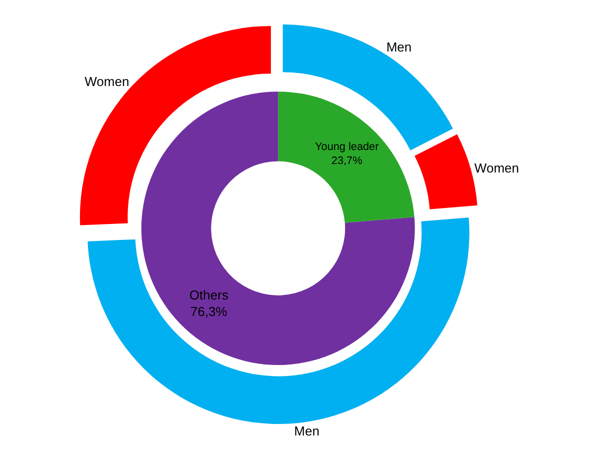  Describe the element at coordinates (347, 147) in the screenshot. I see `slice-label: Young leader` at that location.